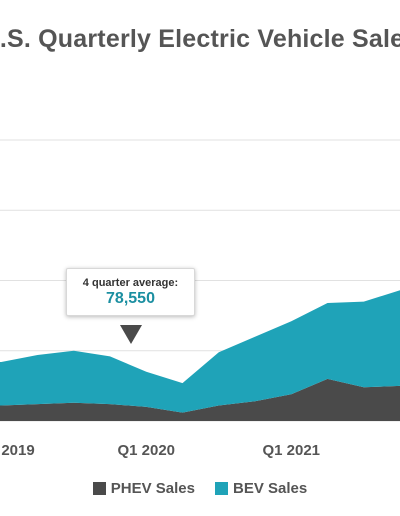 Image resolution: width=400 pixels, height=516 pixels. I want to click on average-callout: 4 quarter average: 78,550, so click(130, 292).